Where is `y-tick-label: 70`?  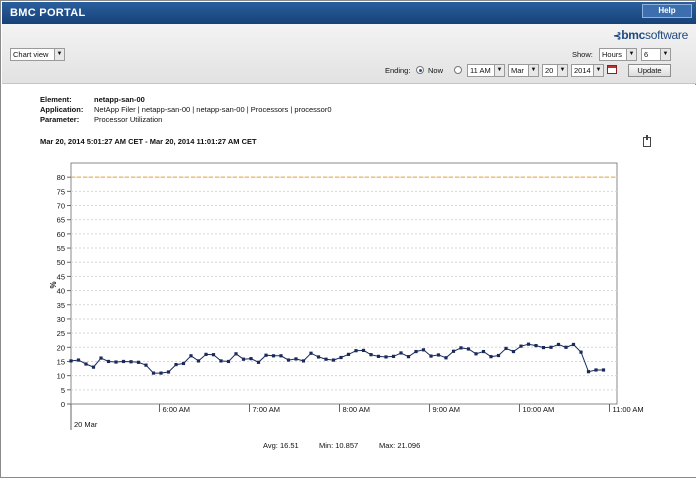
y-tick-label: 70 is located at coordinates (61, 206).